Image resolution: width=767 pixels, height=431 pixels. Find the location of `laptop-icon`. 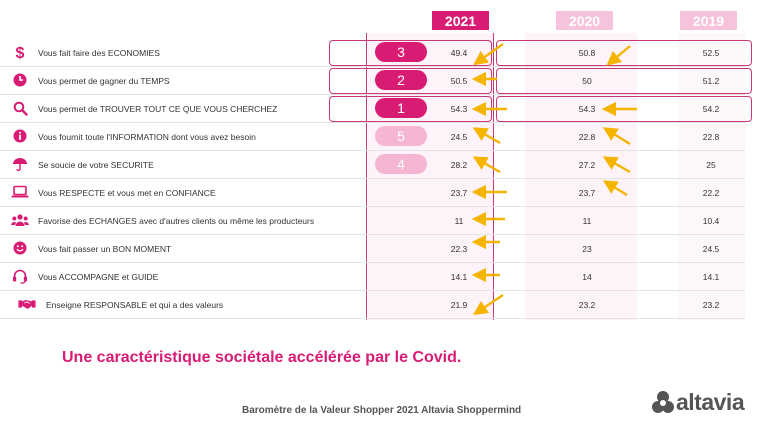

laptop-icon is located at coordinates (20, 192).